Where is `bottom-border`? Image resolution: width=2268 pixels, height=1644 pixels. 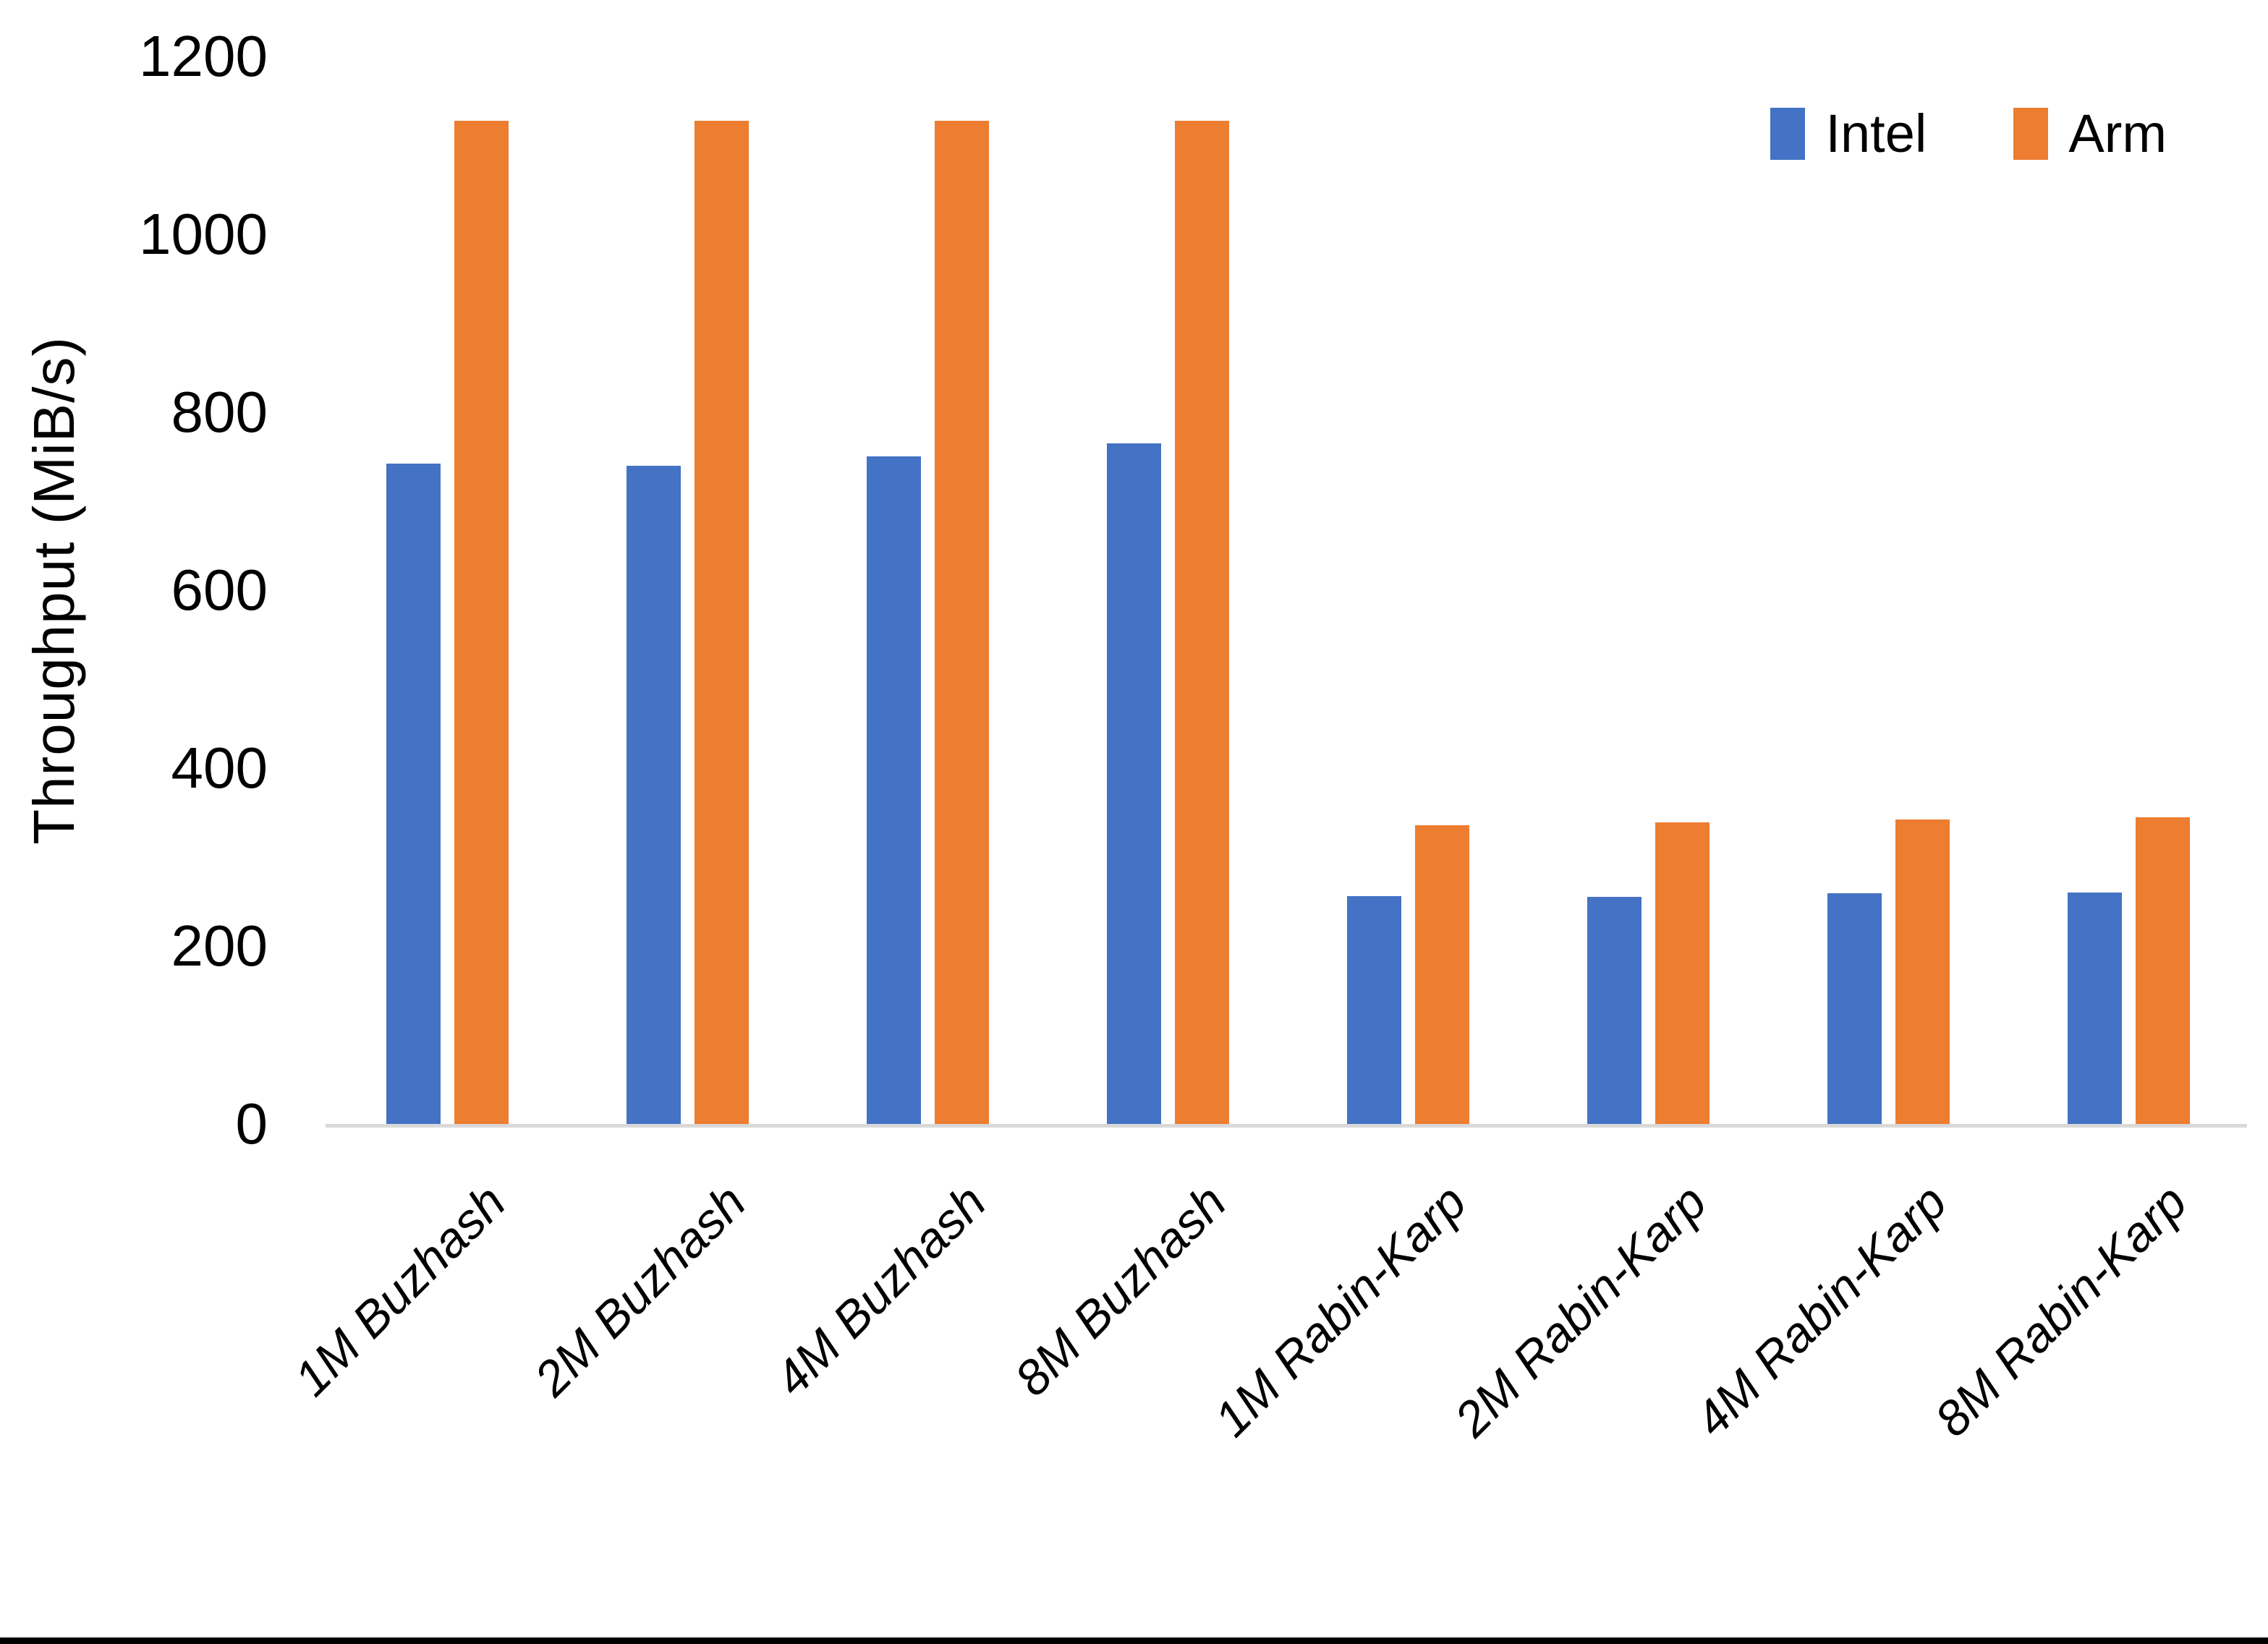 bottom-border is located at coordinates (1134, 1640).